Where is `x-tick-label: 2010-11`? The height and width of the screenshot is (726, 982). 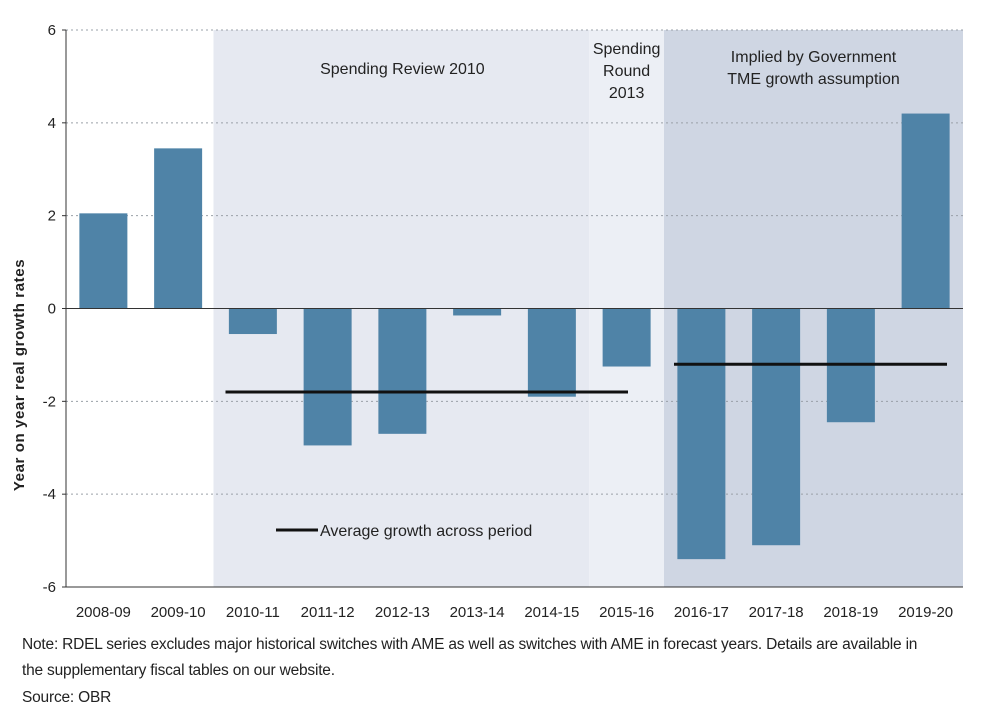
x-tick-label: 2010-11 is located at coordinates (253, 612).